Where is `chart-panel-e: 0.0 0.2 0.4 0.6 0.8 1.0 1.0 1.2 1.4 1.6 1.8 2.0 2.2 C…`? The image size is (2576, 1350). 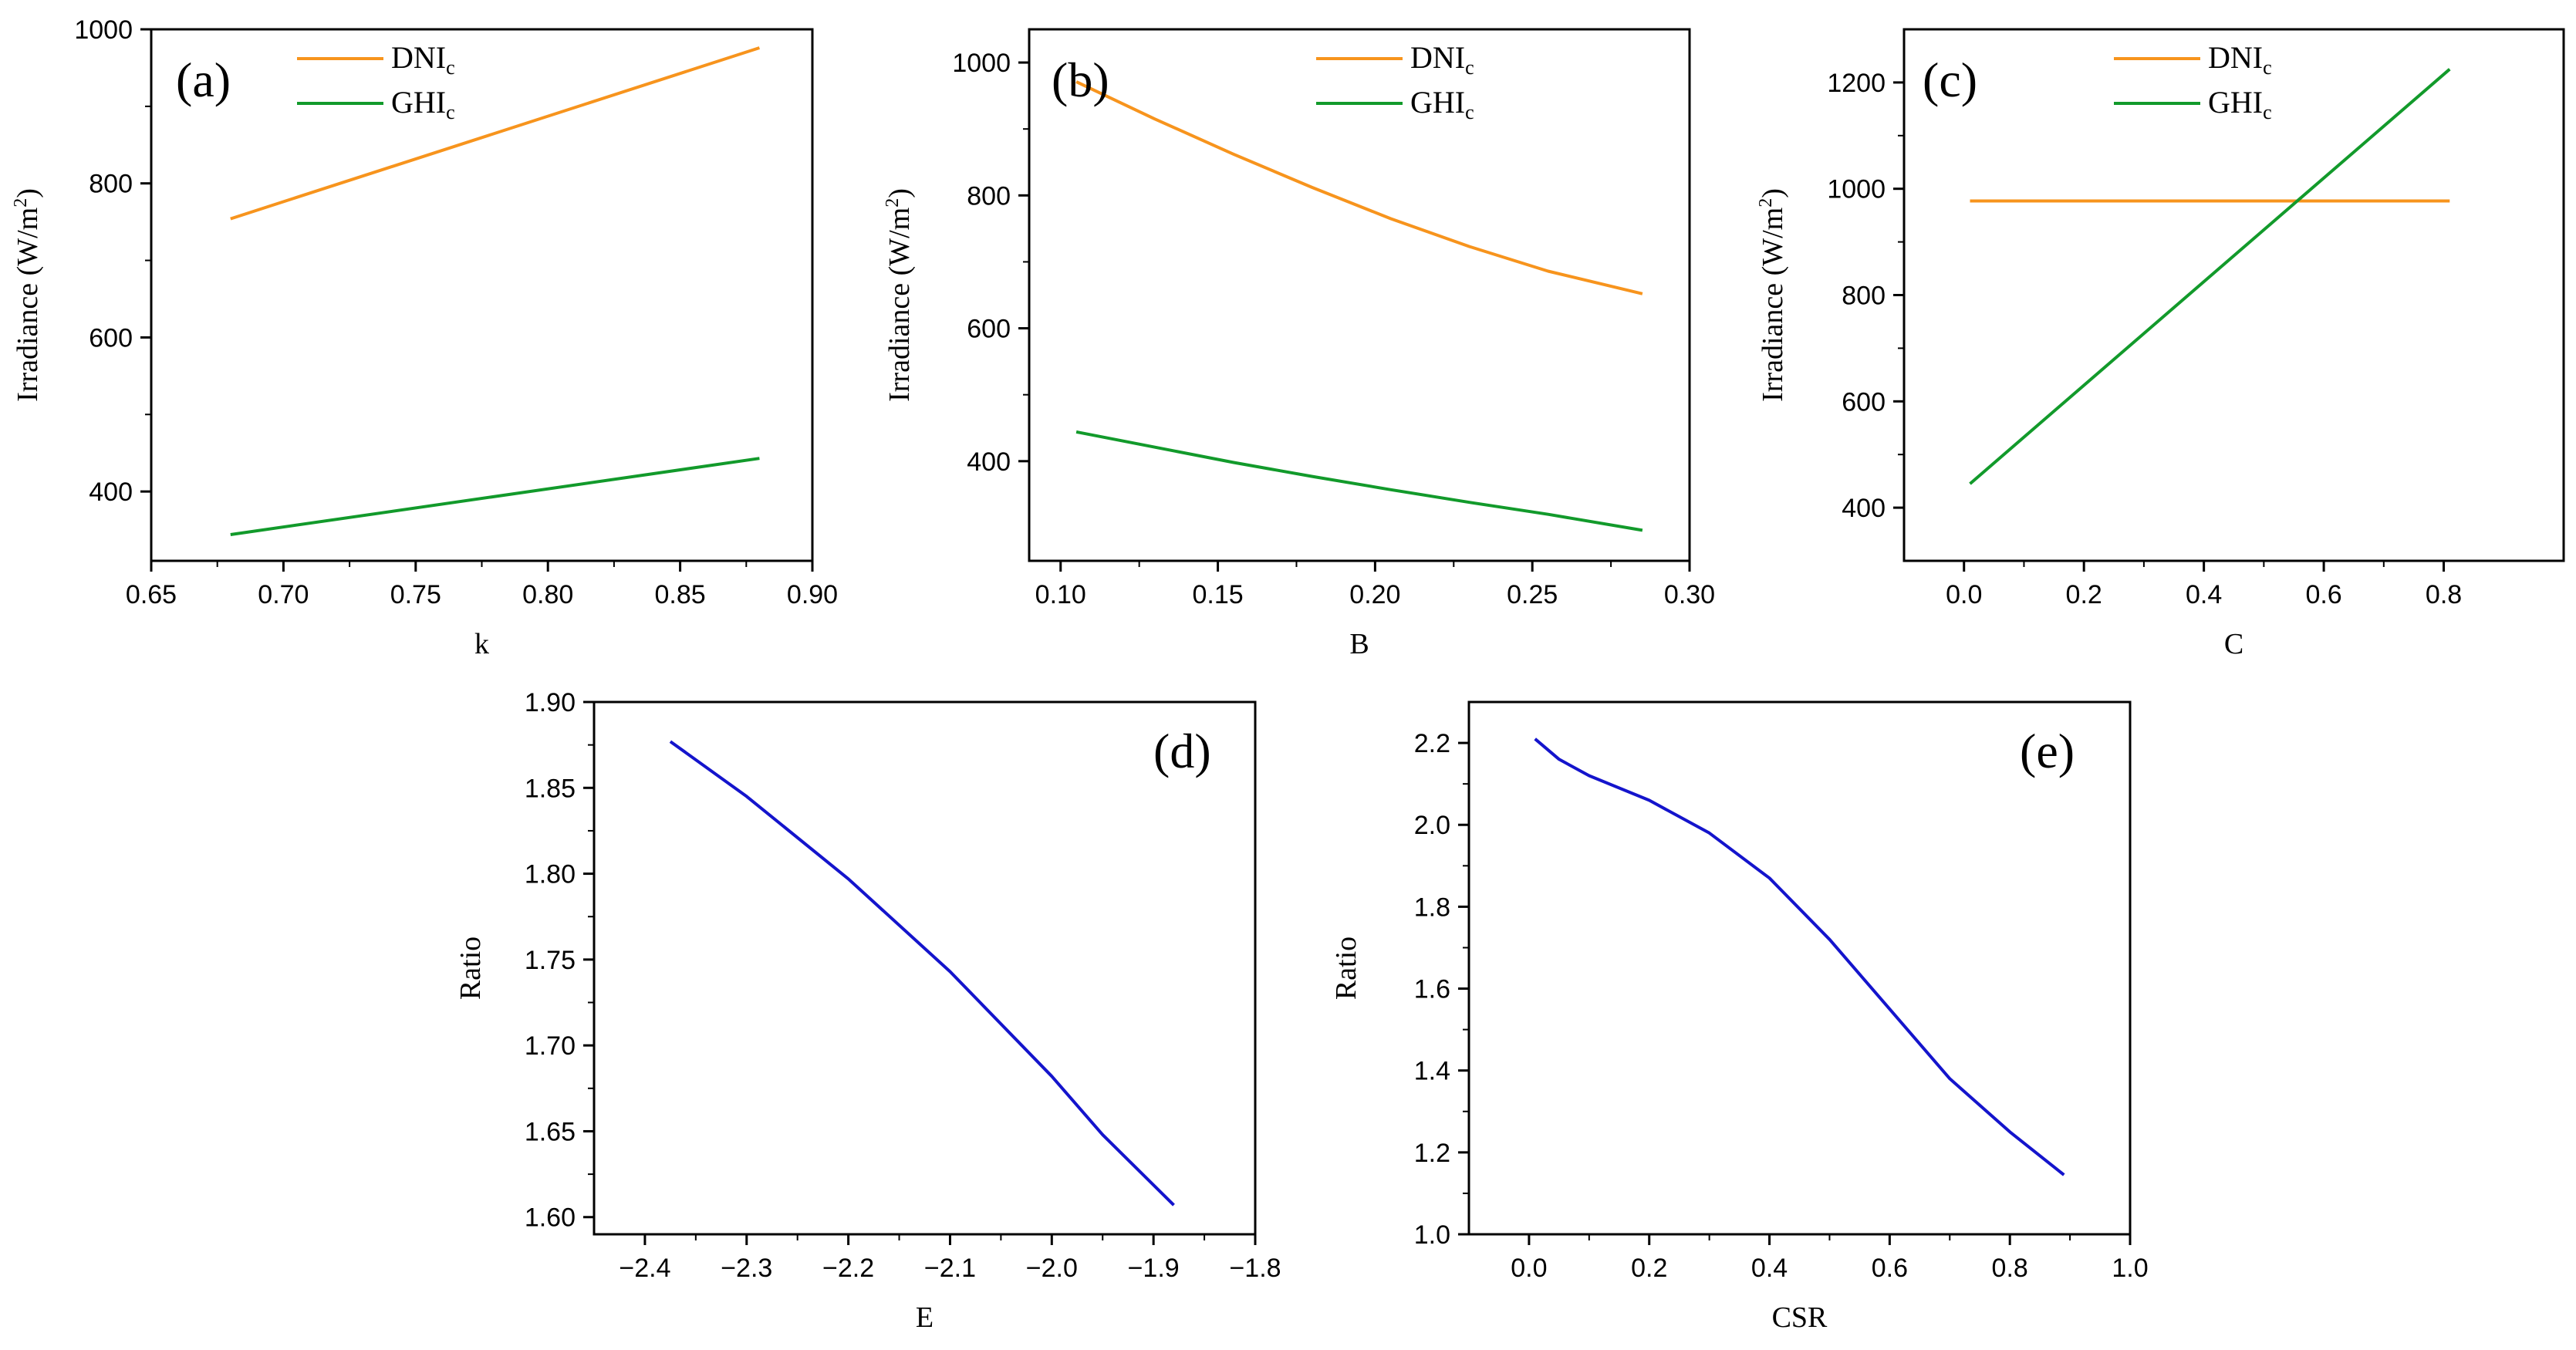
chart-panel-e: 0.0 0.2 0.4 0.6 0.8 1.0 1.0 1.2 1.4 1.6 1.8 2.0 2.2 C… is located at coordinates (1740, 1017).